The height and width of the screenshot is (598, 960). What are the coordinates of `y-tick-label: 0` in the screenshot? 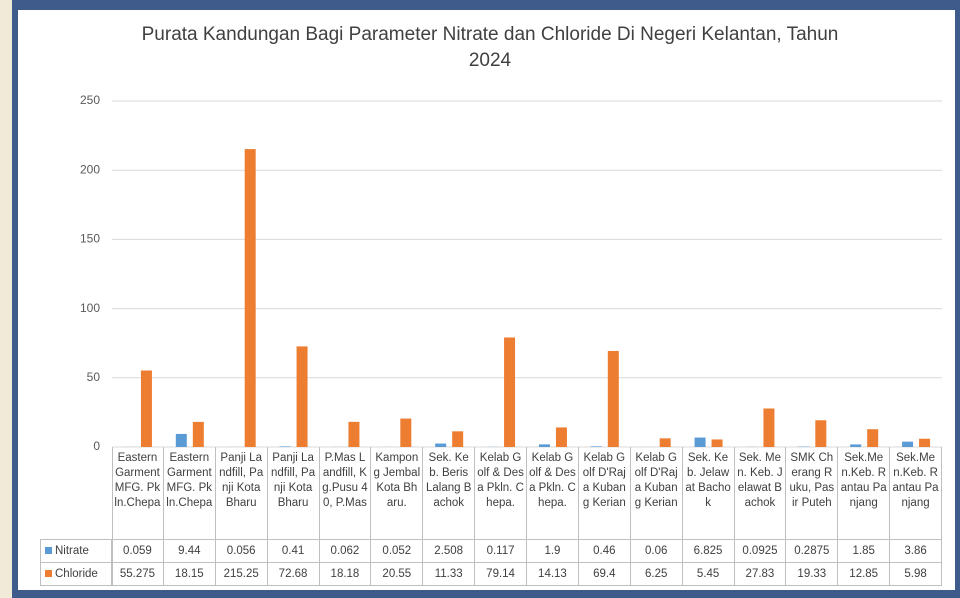 It's located at (96, 446).